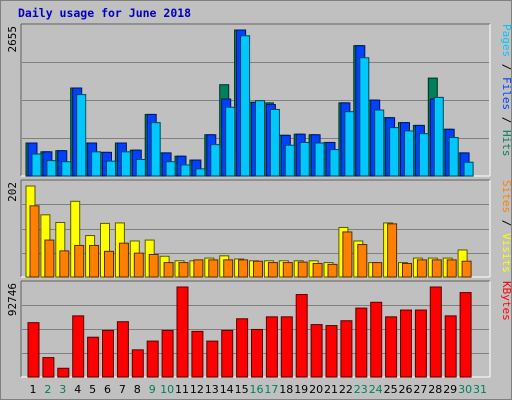 The width and height of the screenshot is (512, 400). Describe the element at coordinates (420, 389) in the screenshot. I see `x-tick-day-27: 27` at that location.